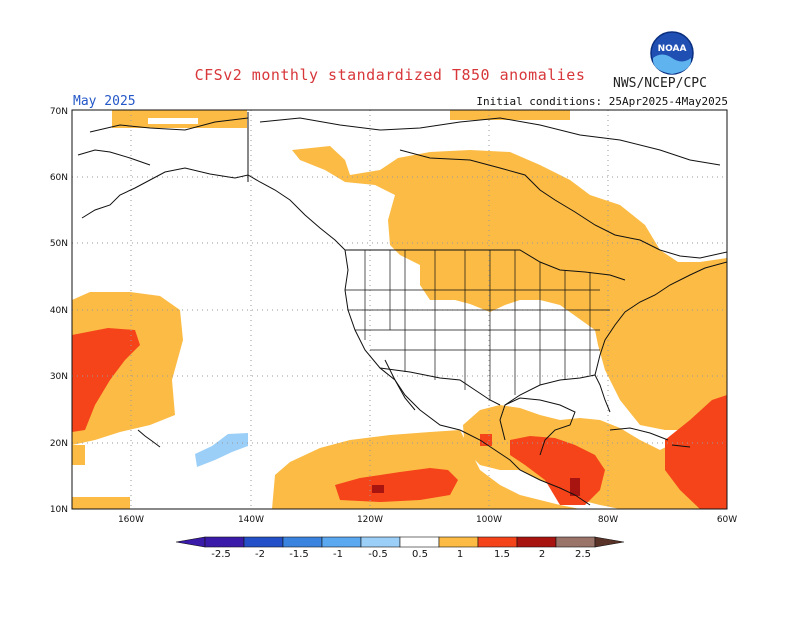  What do you see at coordinates (221, 450) in the screenshot?
I see `negative-anomaly` at bounding box center [221, 450].